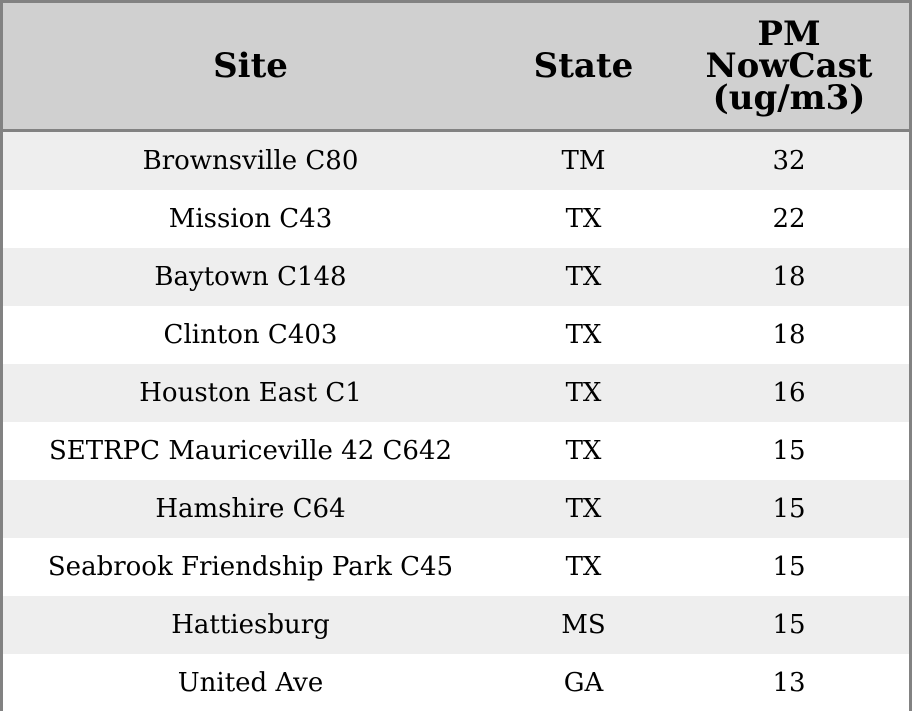 The height and width of the screenshot is (712, 912). What do you see at coordinates (583, 161) in the screenshot?
I see `cell-state: TM` at bounding box center [583, 161].